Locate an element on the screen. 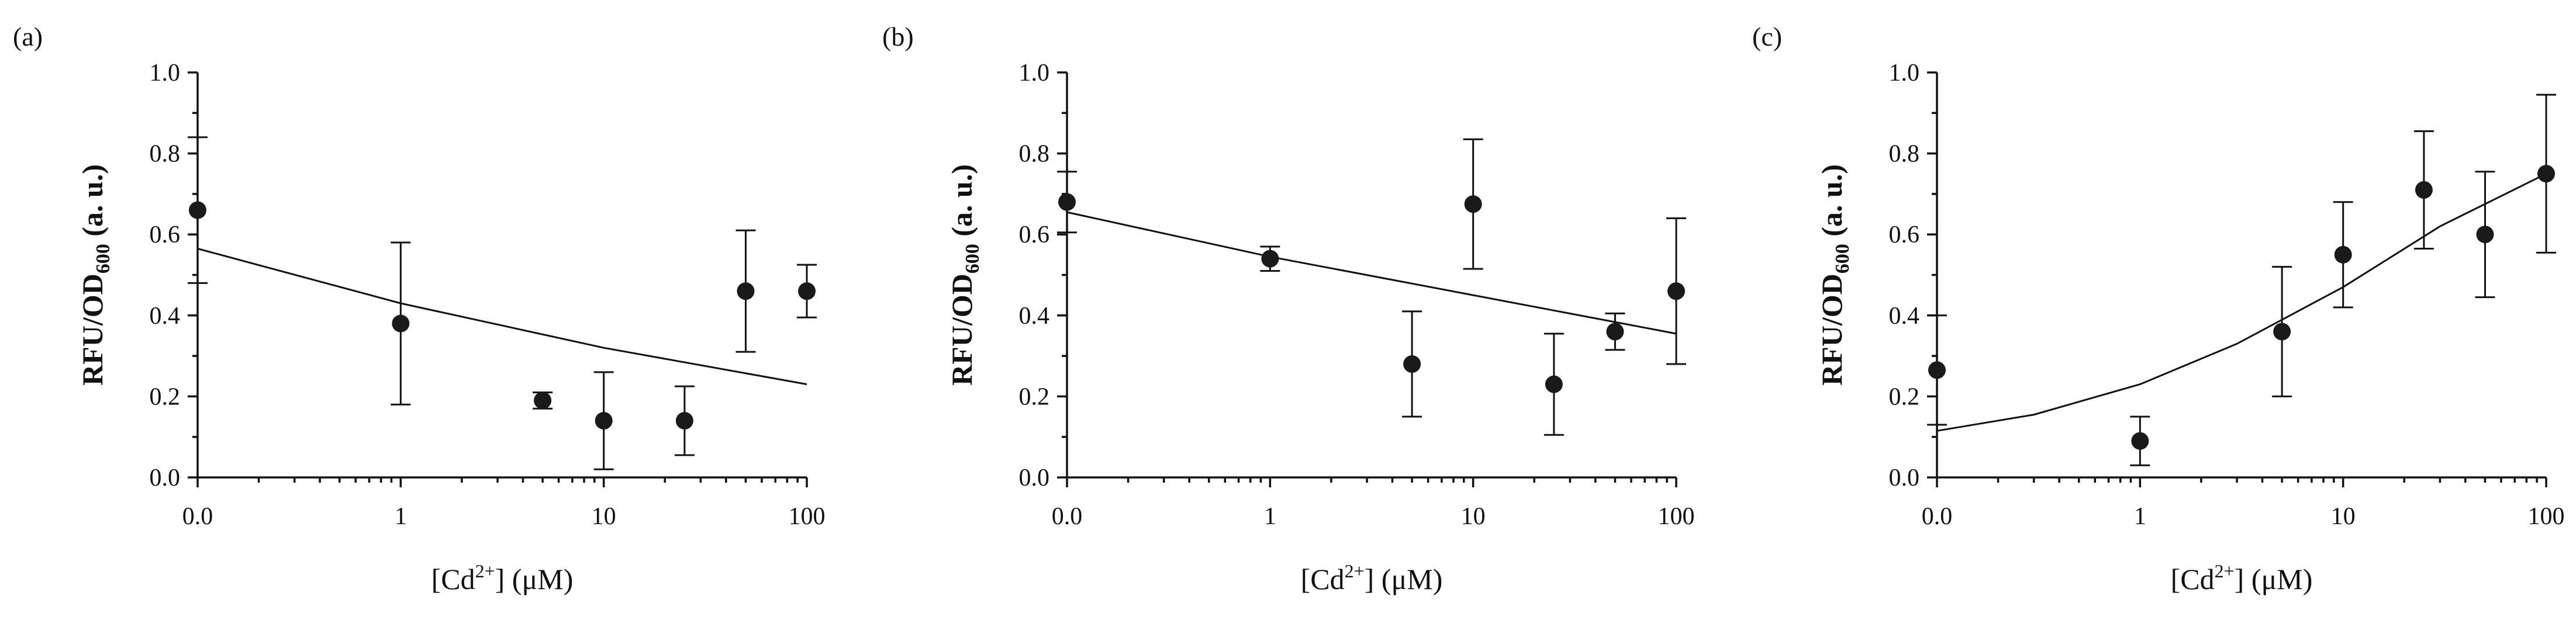 The image size is (2576, 620). panel-label: (c) is located at coordinates (1767, 36).